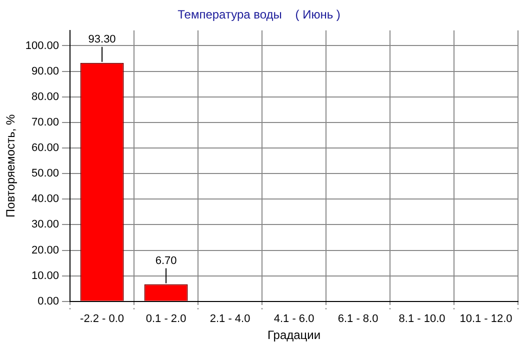 This screenshot has width=532, height=343. I want to click on y-tick-label: 0.00, so click(49, 301).